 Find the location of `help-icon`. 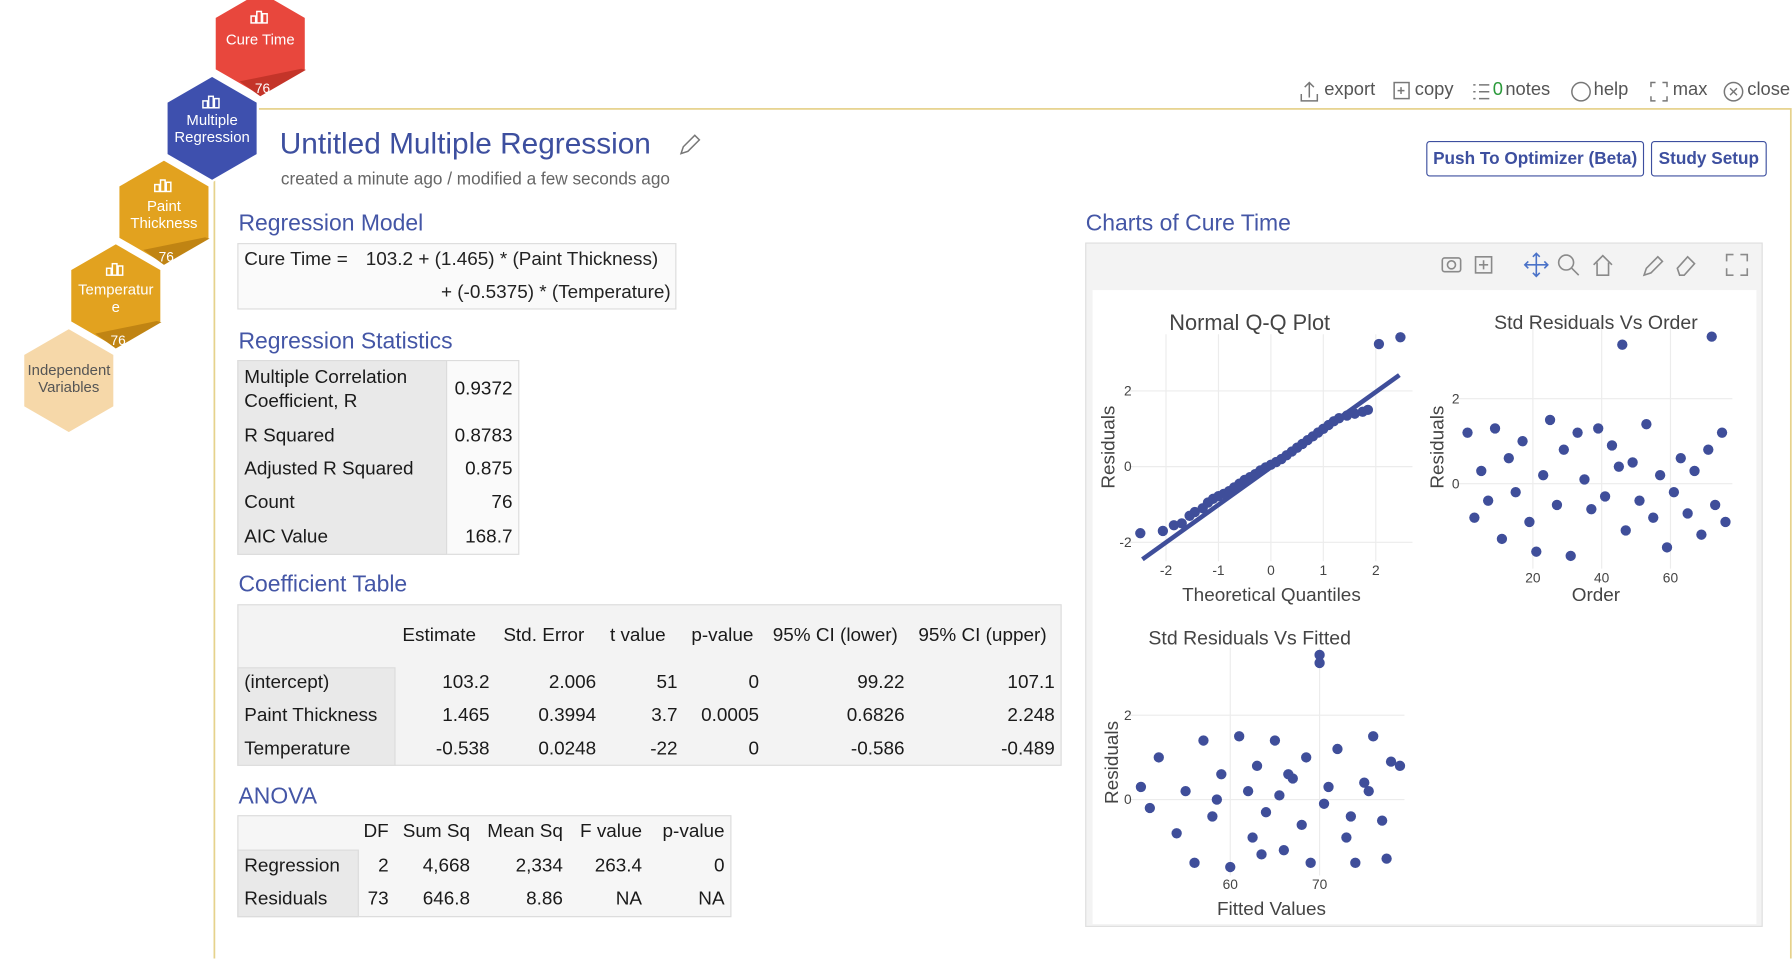

help-icon is located at coordinates (1581, 91).